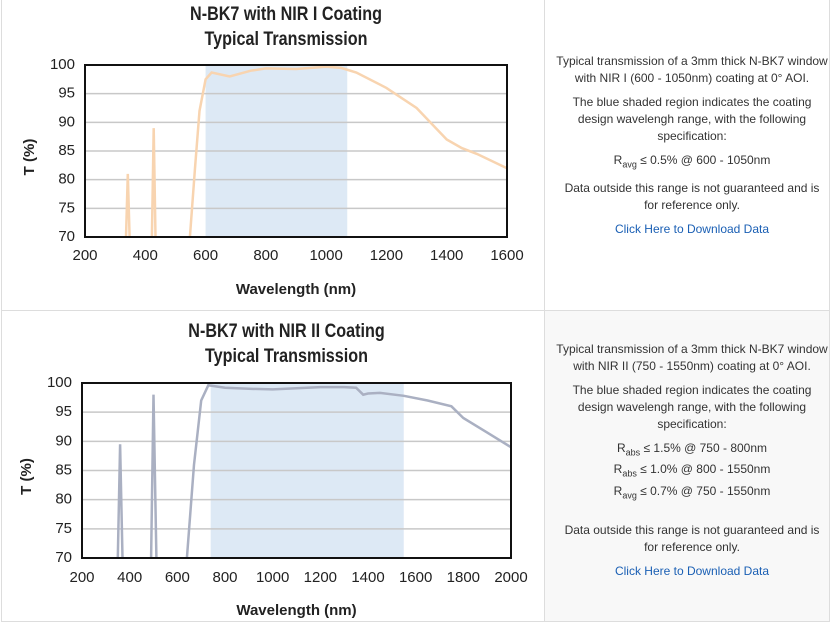 This screenshot has width=833, height=622. I want to click on spec-line: Rabs ≤ 1.5% @ 750 - 800nm, so click(692, 450).